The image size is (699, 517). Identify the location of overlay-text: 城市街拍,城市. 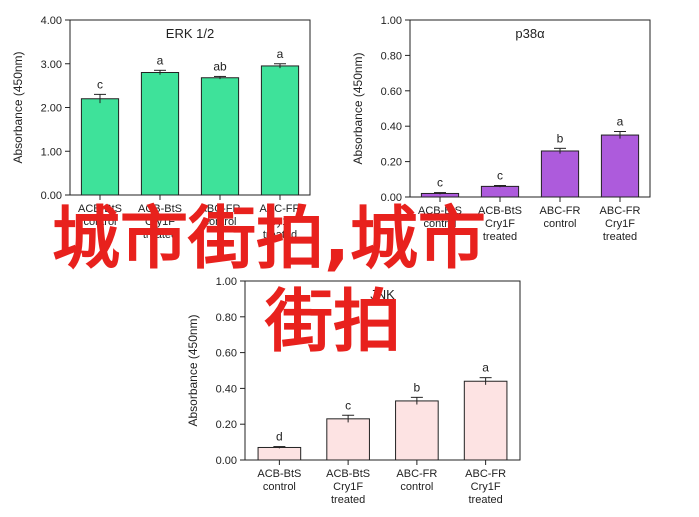
(269, 239).